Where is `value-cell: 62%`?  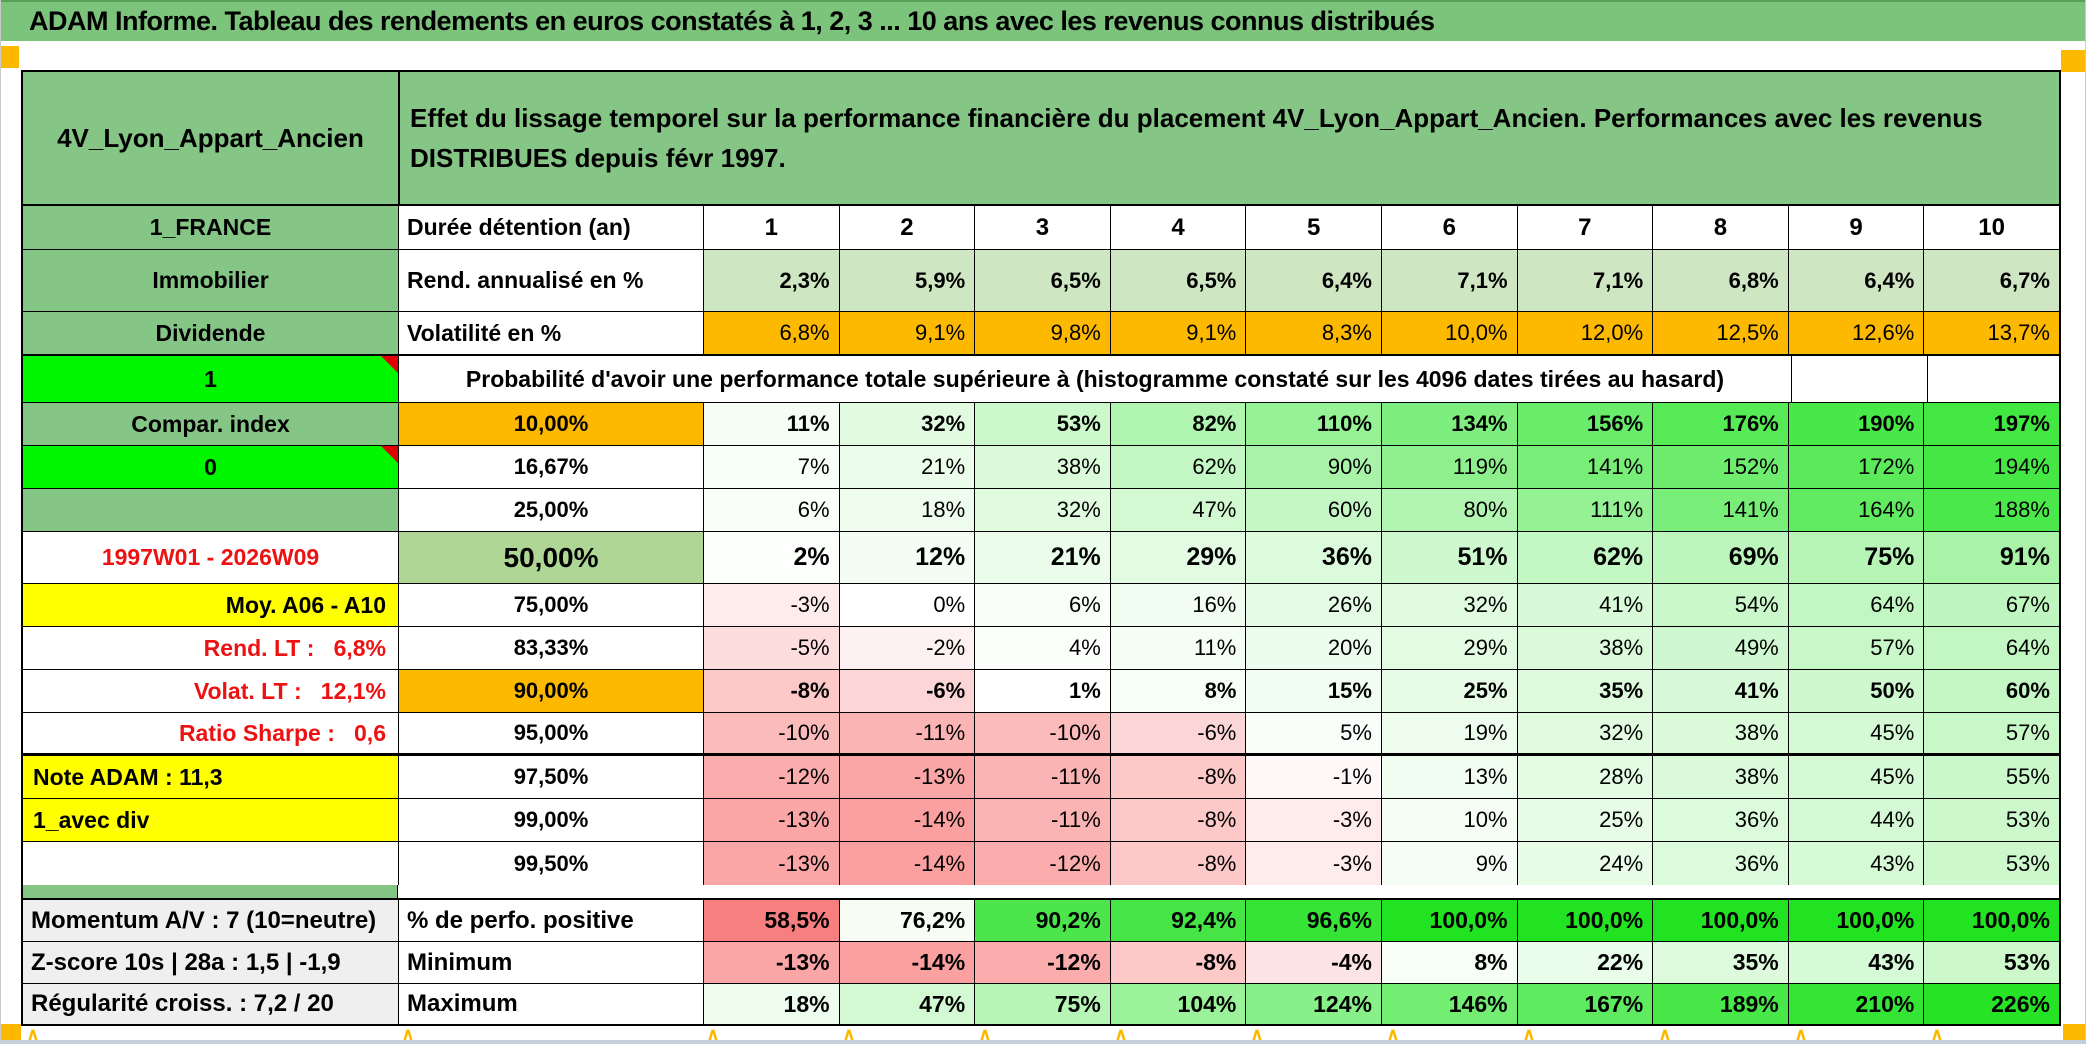
value-cell: 62% is located at coordinates (1584, 557).